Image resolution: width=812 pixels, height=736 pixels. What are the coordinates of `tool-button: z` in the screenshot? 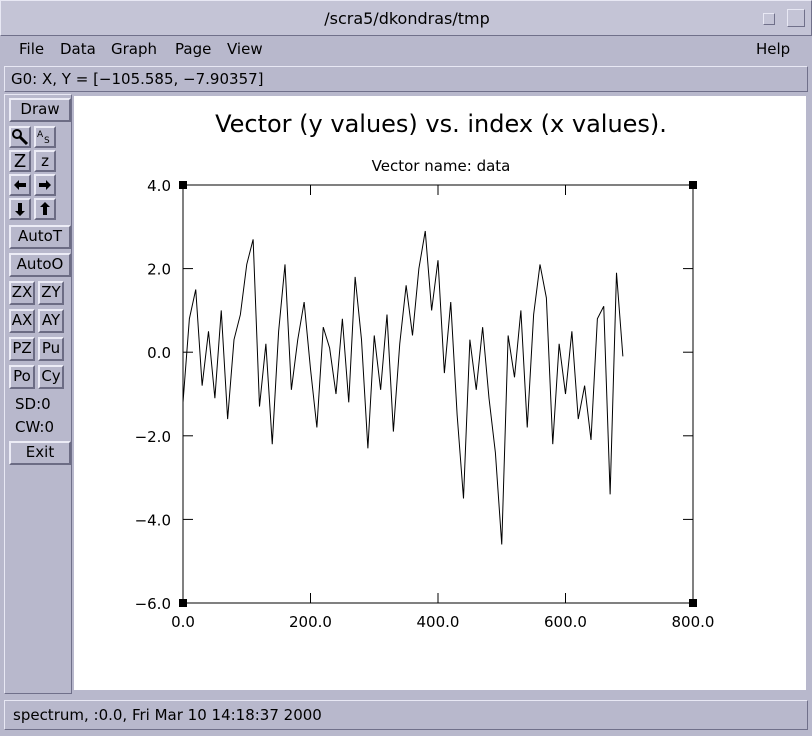 It's located at (45, 161).